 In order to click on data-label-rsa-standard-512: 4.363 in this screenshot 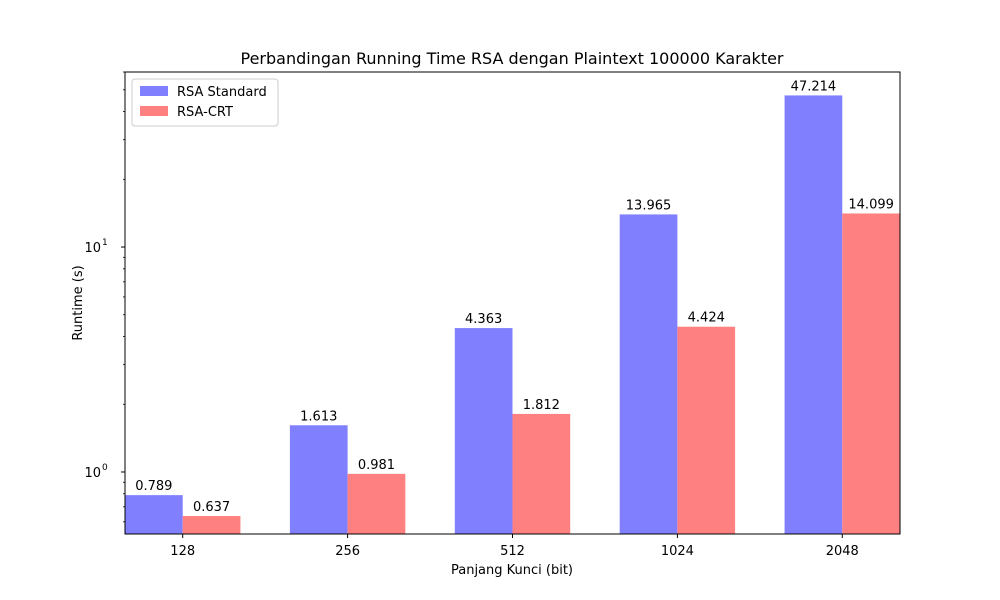, I will do `click(483, 319)`.